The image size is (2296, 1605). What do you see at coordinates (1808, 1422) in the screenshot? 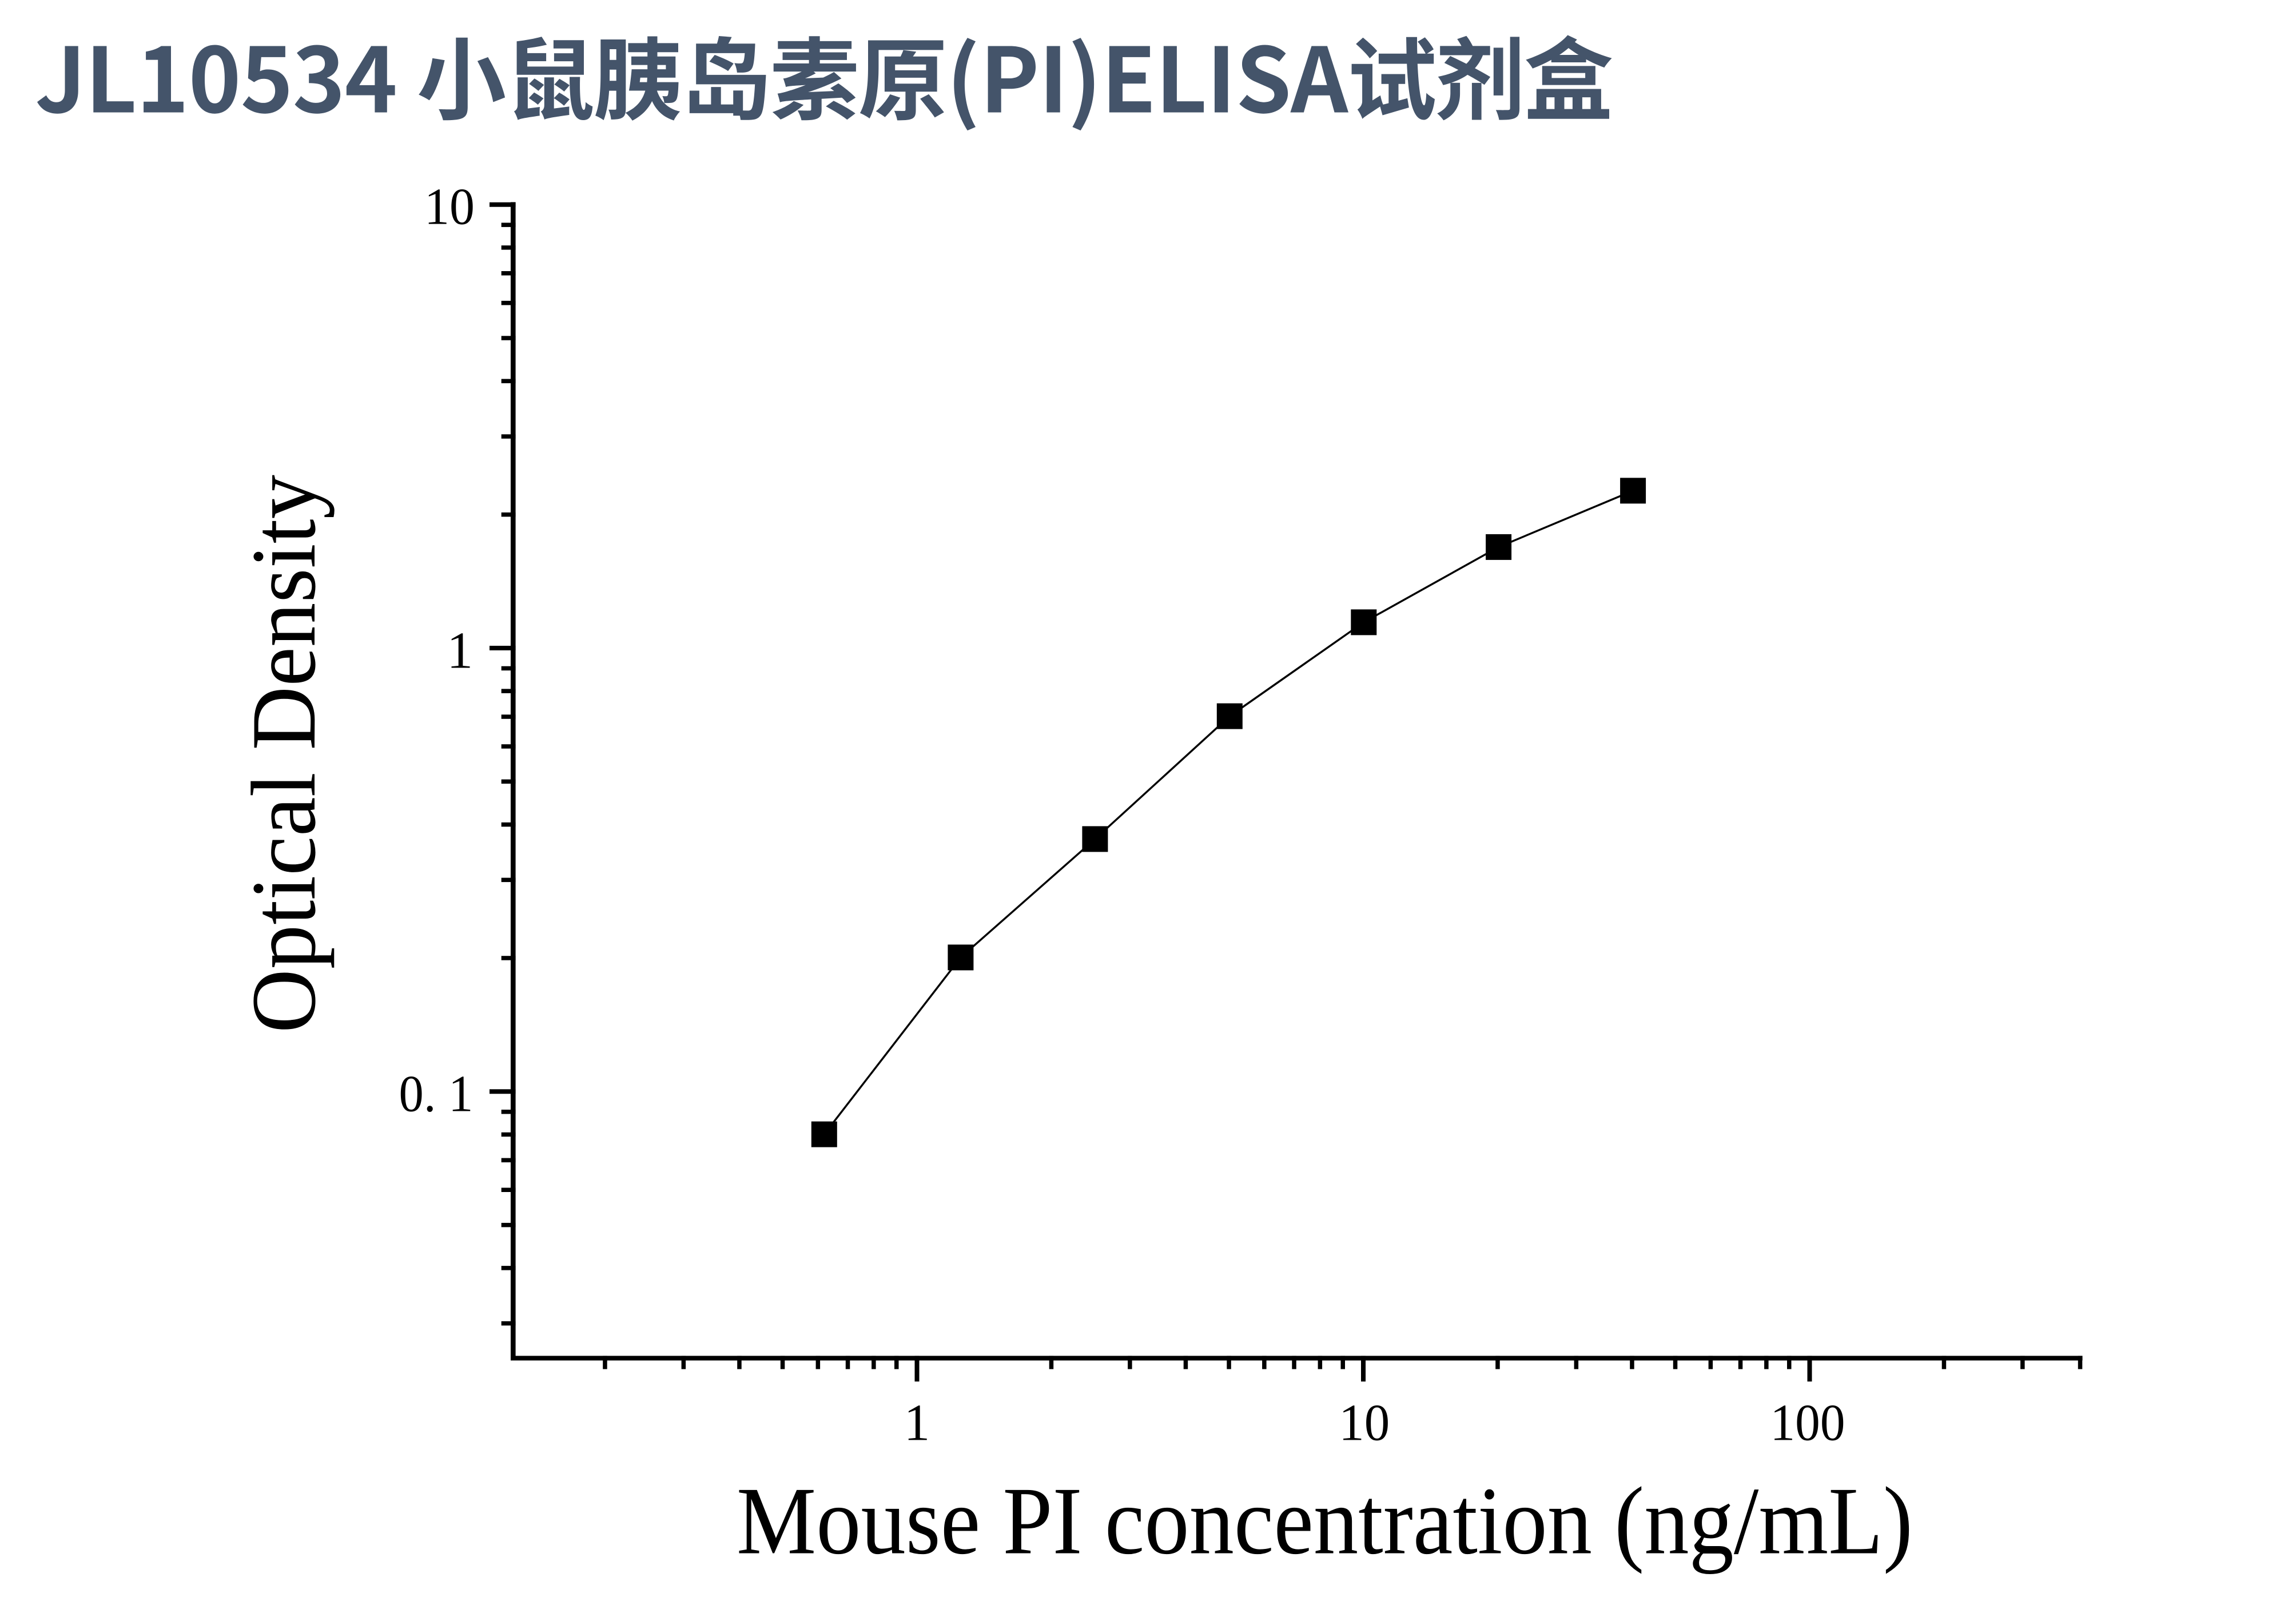
I see `svg-text: 100` at bounding box center [1808, 1422].